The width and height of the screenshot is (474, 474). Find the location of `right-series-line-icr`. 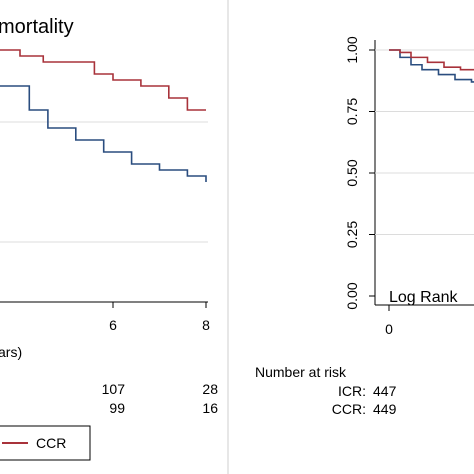

right-series-line-icr is located at coordinates (431, 66).